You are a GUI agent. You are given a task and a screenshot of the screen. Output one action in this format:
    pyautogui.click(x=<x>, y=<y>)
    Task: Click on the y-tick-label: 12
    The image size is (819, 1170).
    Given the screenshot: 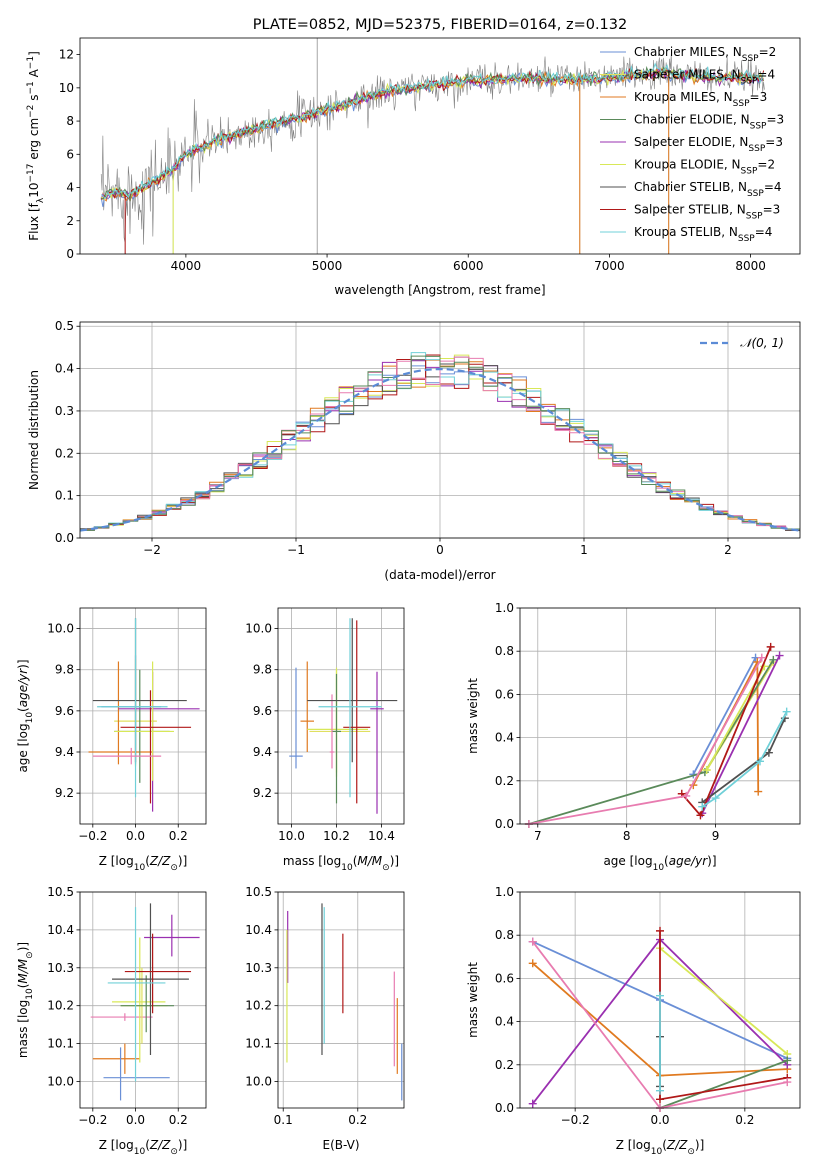 What is the action you would take?
    pyautogui.click(x=66, y=55)
    